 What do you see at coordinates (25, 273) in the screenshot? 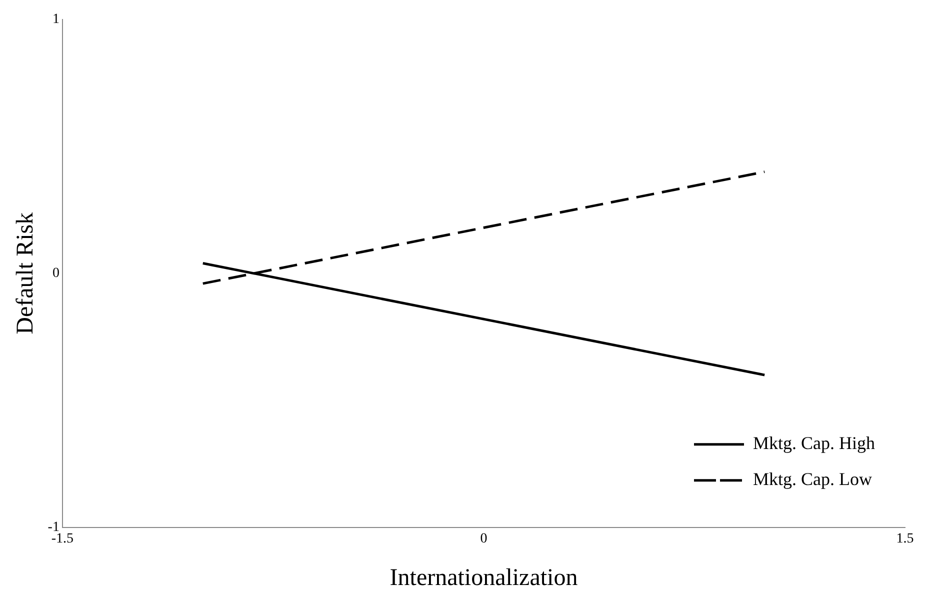
I see `y-axis-title: Default Risk` at bounding box center [25, 273].